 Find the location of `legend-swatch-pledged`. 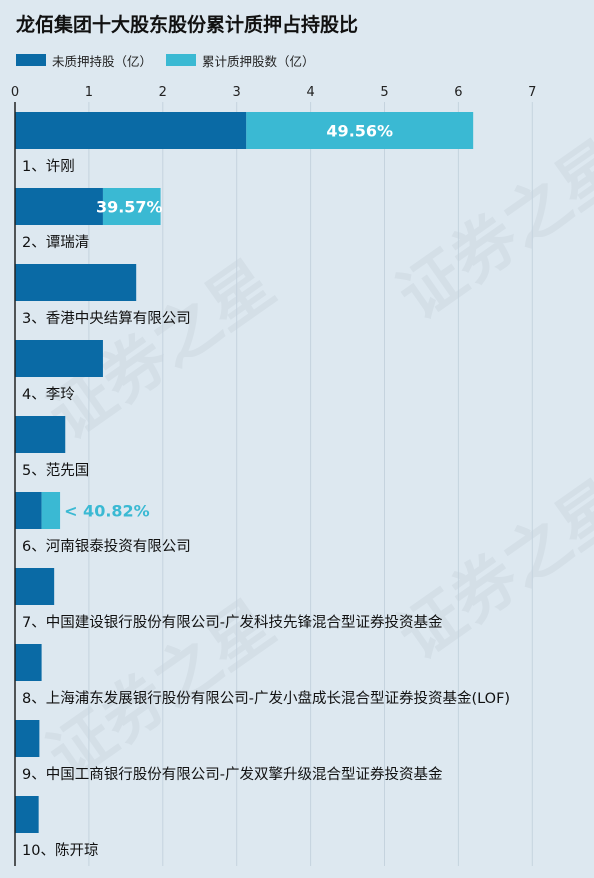

legend-swatch-pledged is located at coordinates (181, 60).